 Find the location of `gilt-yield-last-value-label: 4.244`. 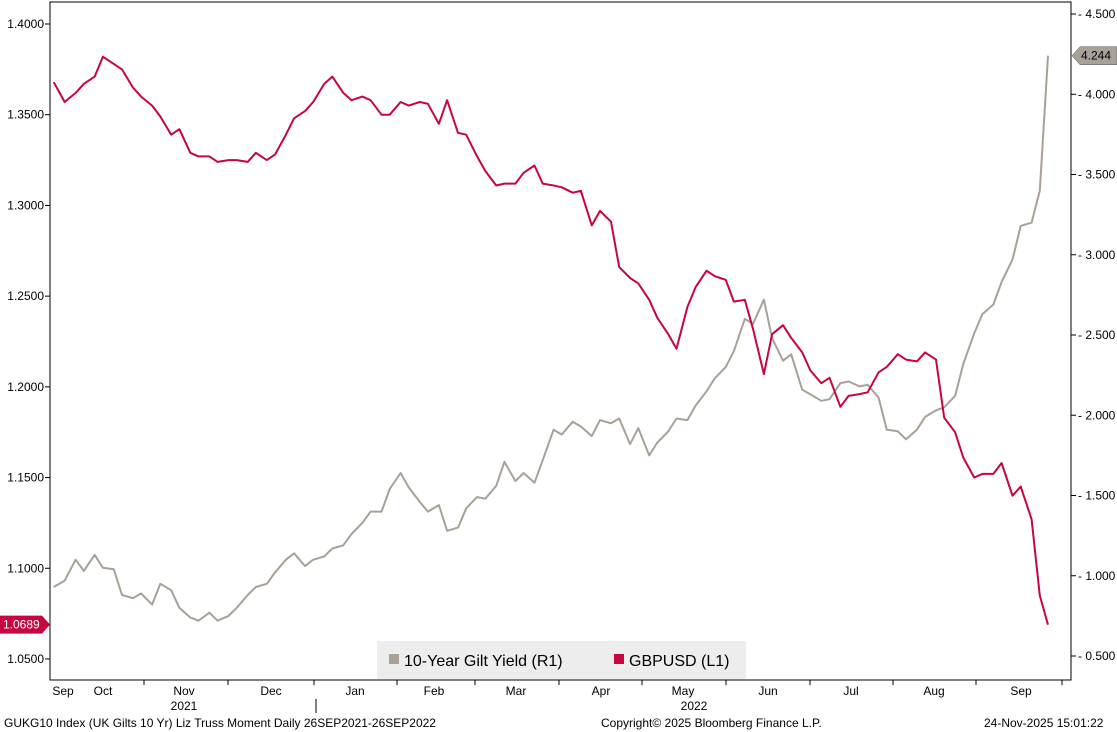

gilt-yield-last-value-label: 4.244 is located at coordinates (1096, 56).